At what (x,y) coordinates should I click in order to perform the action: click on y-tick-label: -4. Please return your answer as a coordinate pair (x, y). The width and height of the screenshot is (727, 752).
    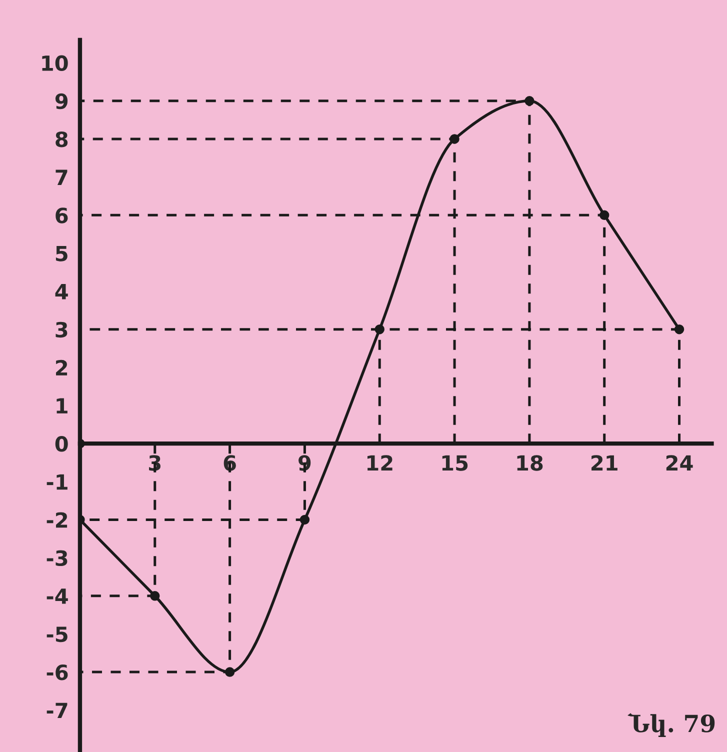
    Looking at the image, I should click on (57, 596).